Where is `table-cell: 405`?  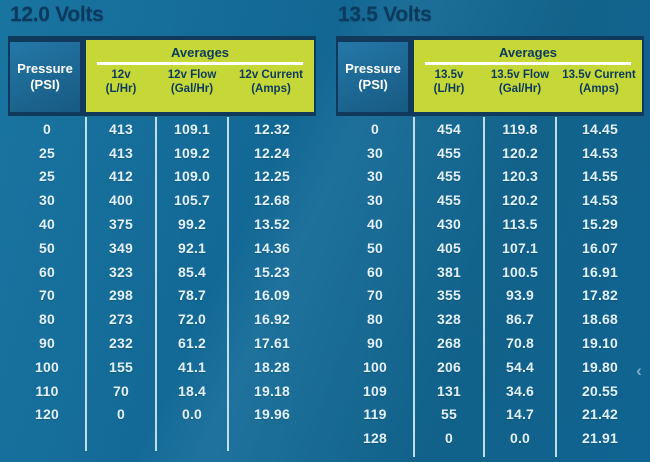
table-cell: 405 is located at coordinates (449, 247).